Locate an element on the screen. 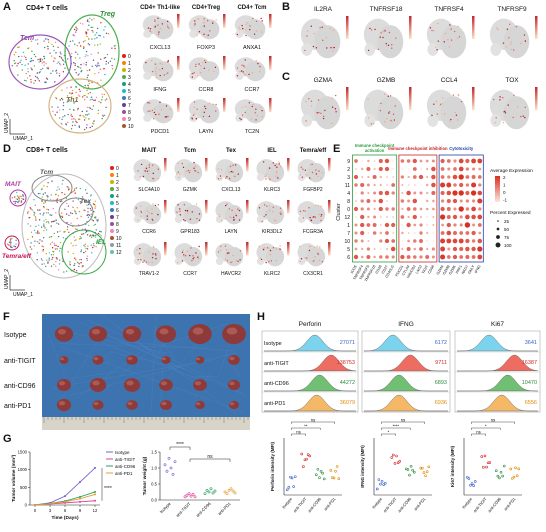 The width and height of the screenshot is (546, 532). photo-texture is located at coordinates (58, 360).